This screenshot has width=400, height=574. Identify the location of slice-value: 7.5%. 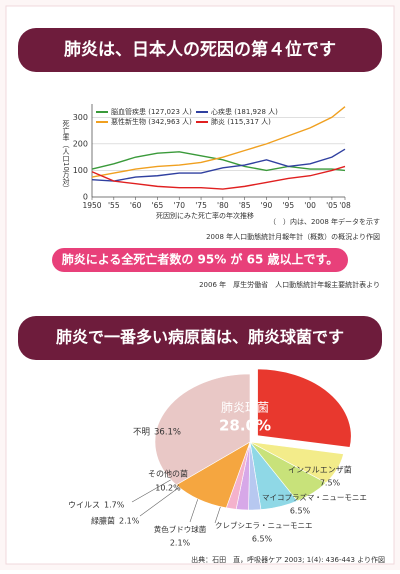
(330, 483).